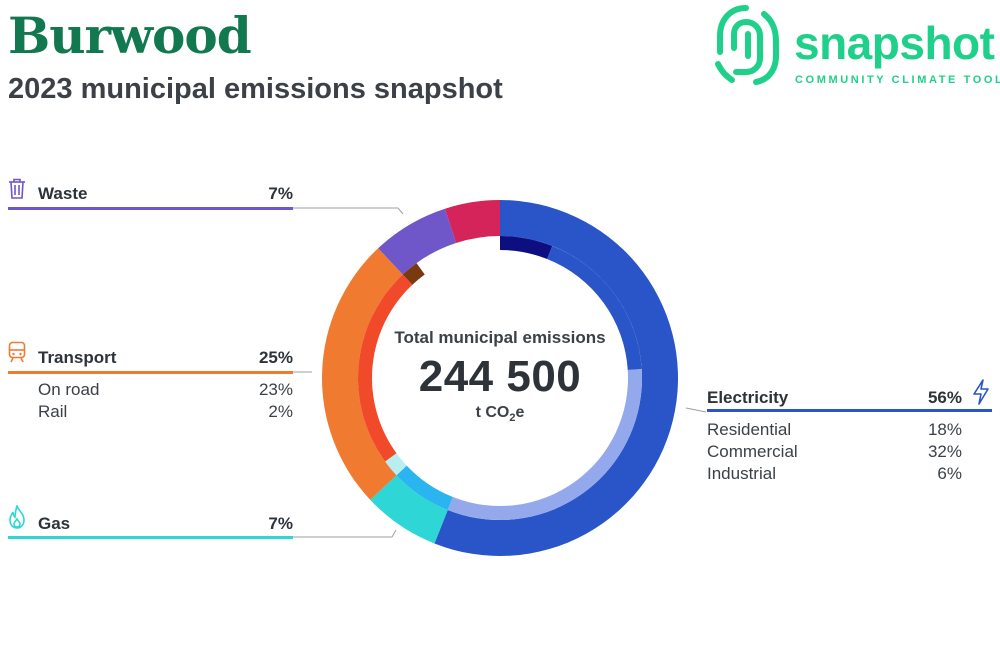  I want to click on waste-label: Waste, so click(63, 193).